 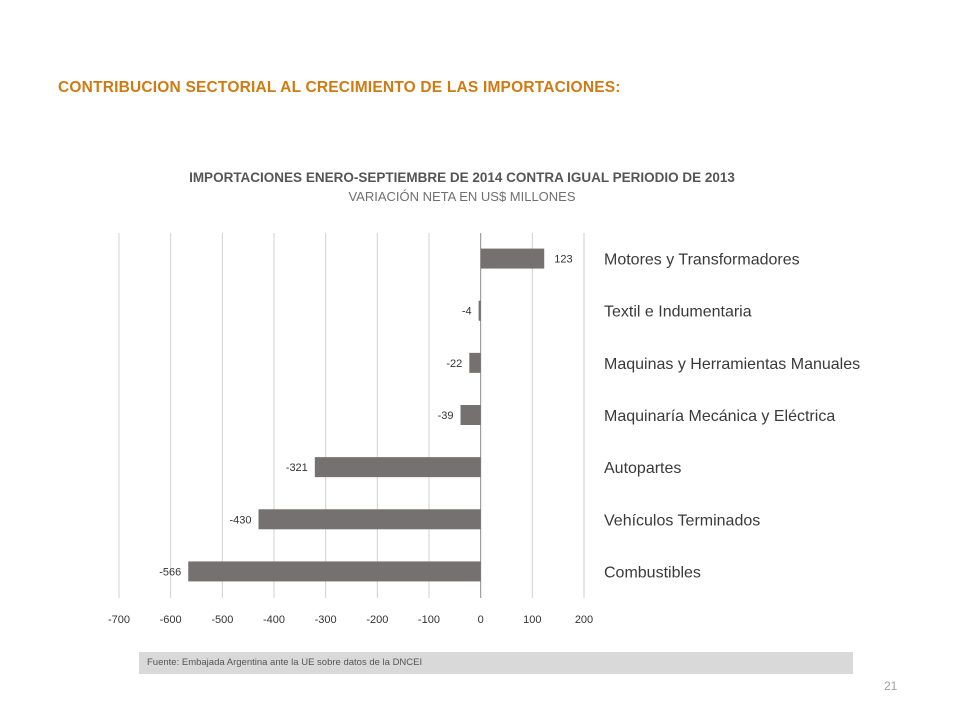 What do you see at coordinates (377, 620) in the screenshot?
I see `x-tick-label: -200` at bounding box center [377, 620].